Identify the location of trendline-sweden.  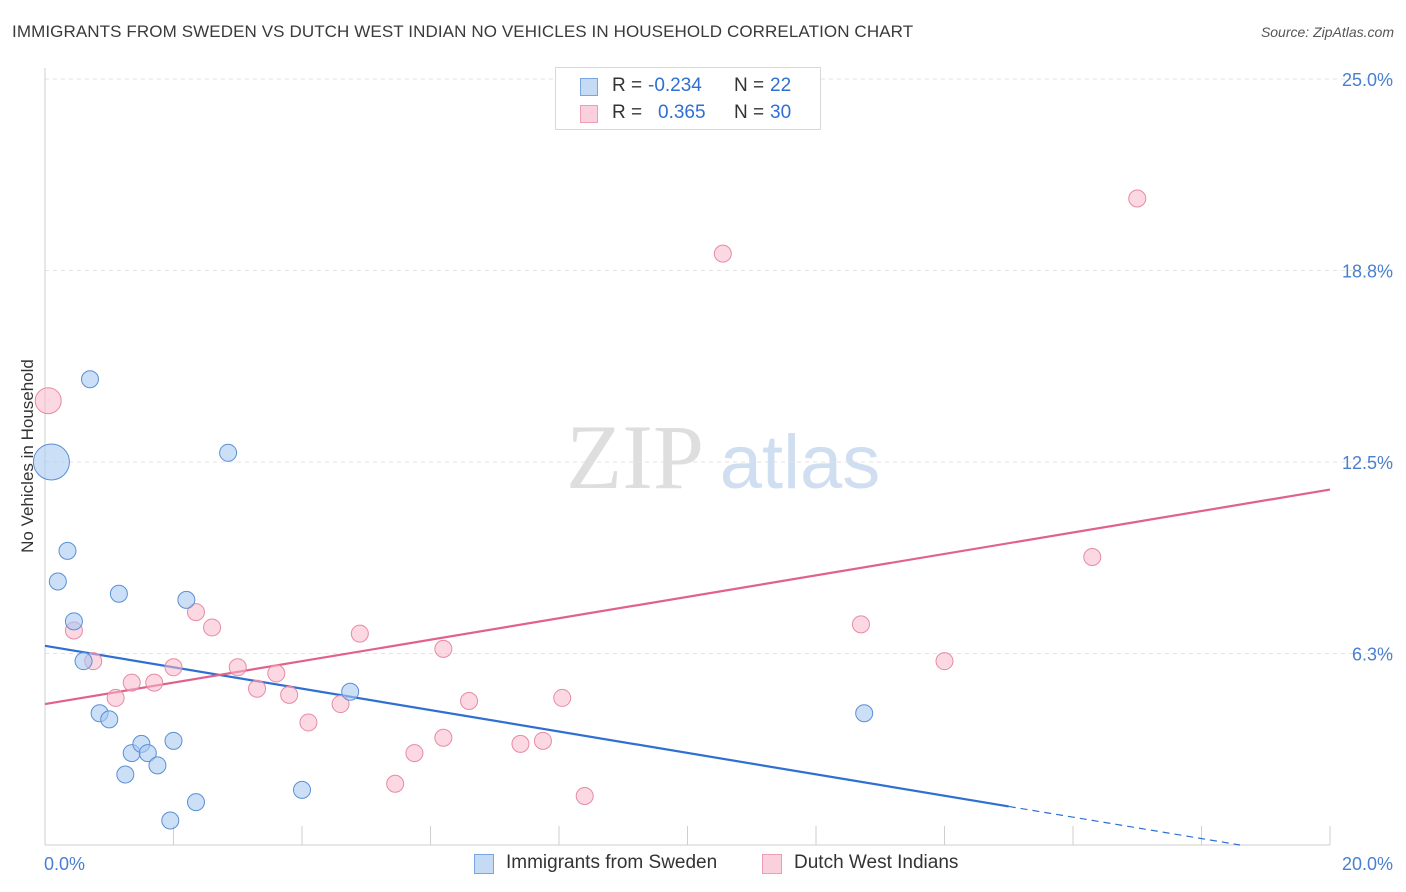
(526, 726).